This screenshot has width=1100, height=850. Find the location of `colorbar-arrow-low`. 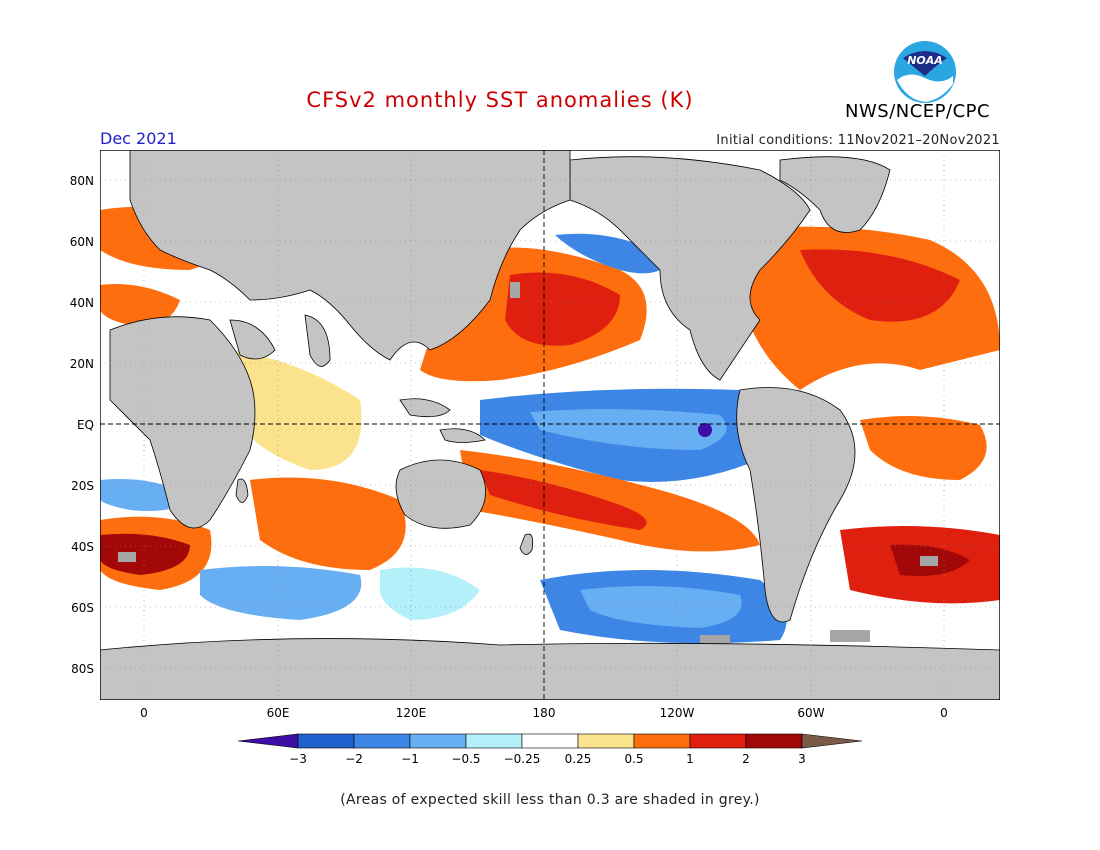

colorbar-arrow-low is located at coordinates (268, 741).